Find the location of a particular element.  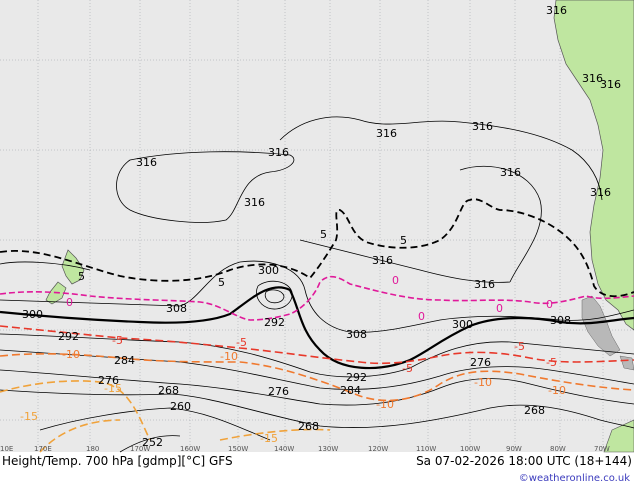

longitude-tick: 110W is located at coordinates (426, 449).